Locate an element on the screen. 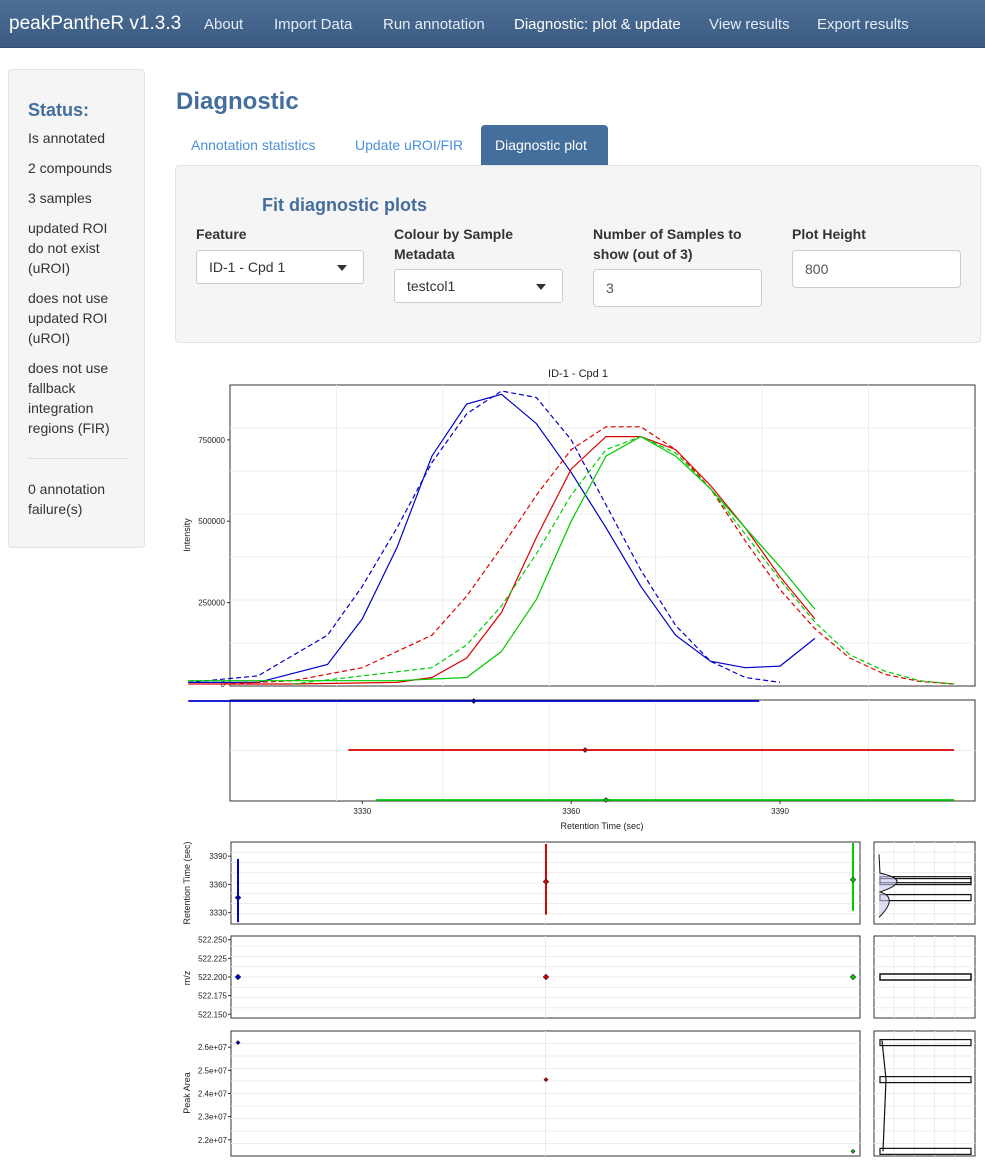 Image resolution: width=985 pixels, height=1168 pixels. y-tick-label: 522.225 is located at coordinates (212, 958).